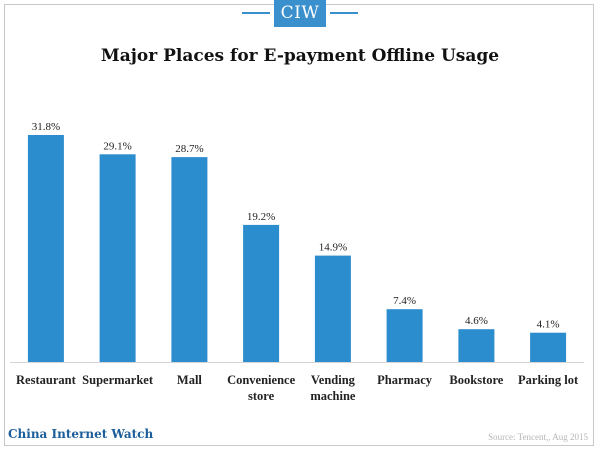  Describe the element at coordinates (300, 56) in the screenshot. I see `chart-title: Major Places for E-payment Offline Usage` at that location.